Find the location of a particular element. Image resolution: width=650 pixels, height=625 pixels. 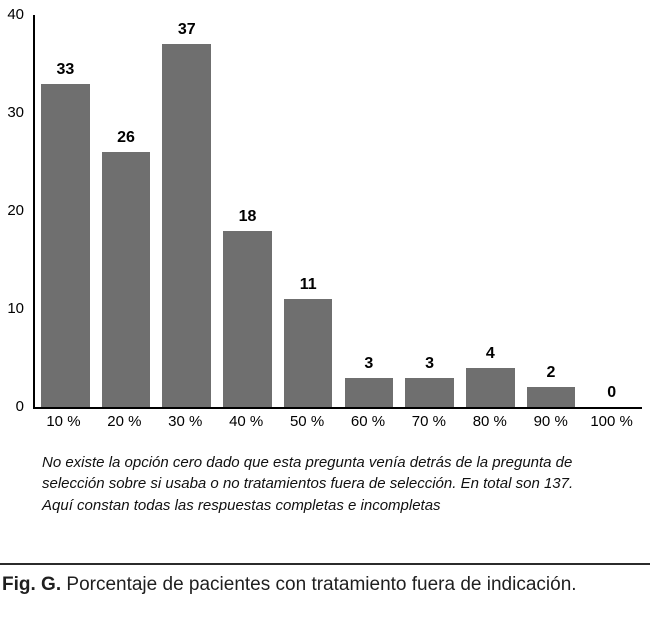

bar-slot: 0 is located at coordinates (611, 211).